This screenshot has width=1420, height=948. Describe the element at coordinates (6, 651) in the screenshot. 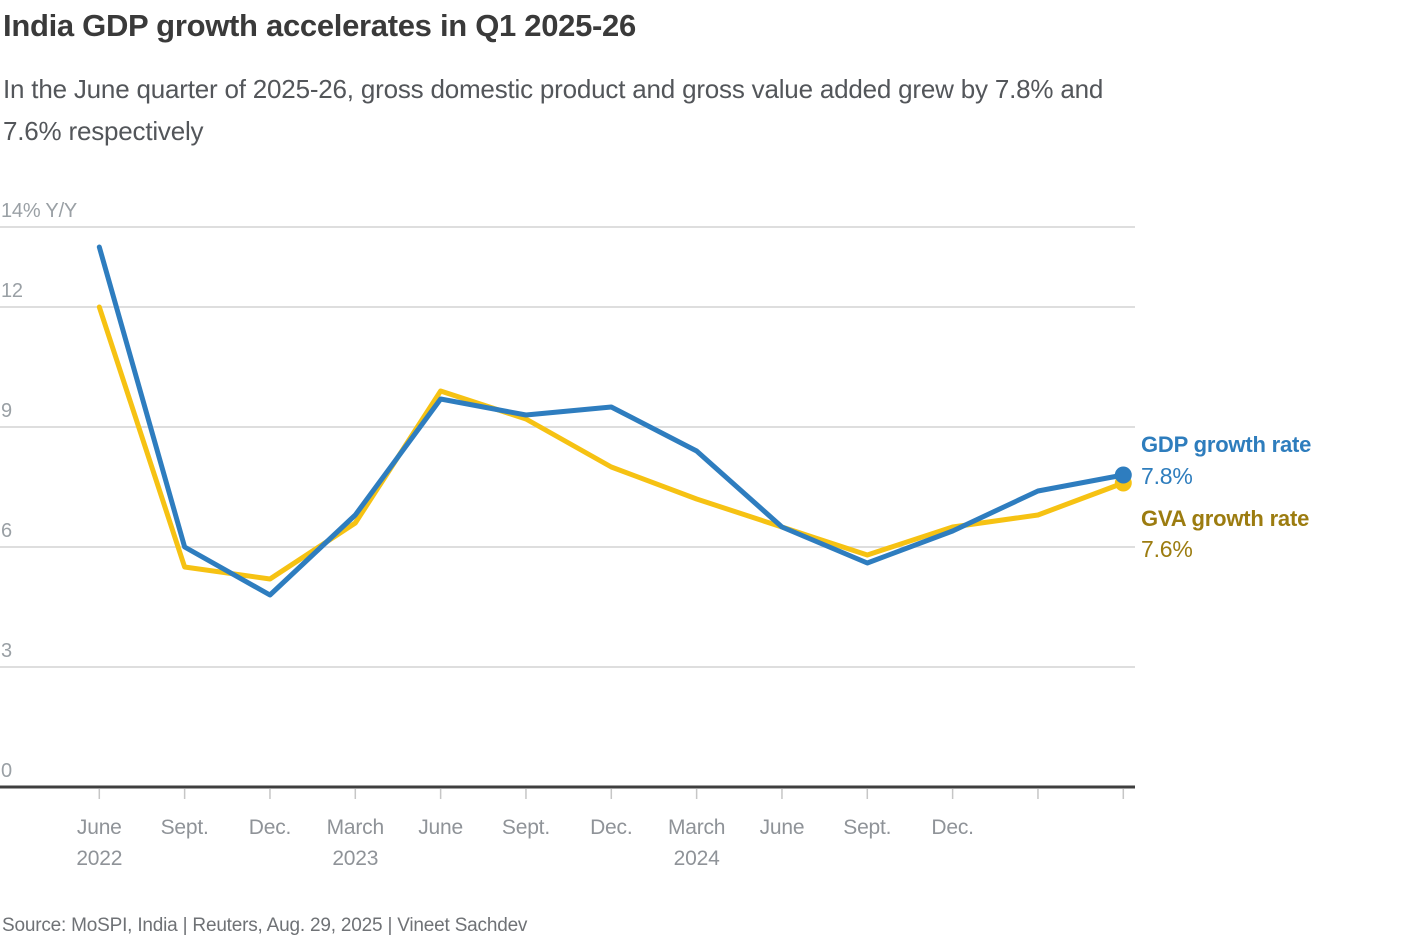

I see `y-axis-label: 3` at that location.